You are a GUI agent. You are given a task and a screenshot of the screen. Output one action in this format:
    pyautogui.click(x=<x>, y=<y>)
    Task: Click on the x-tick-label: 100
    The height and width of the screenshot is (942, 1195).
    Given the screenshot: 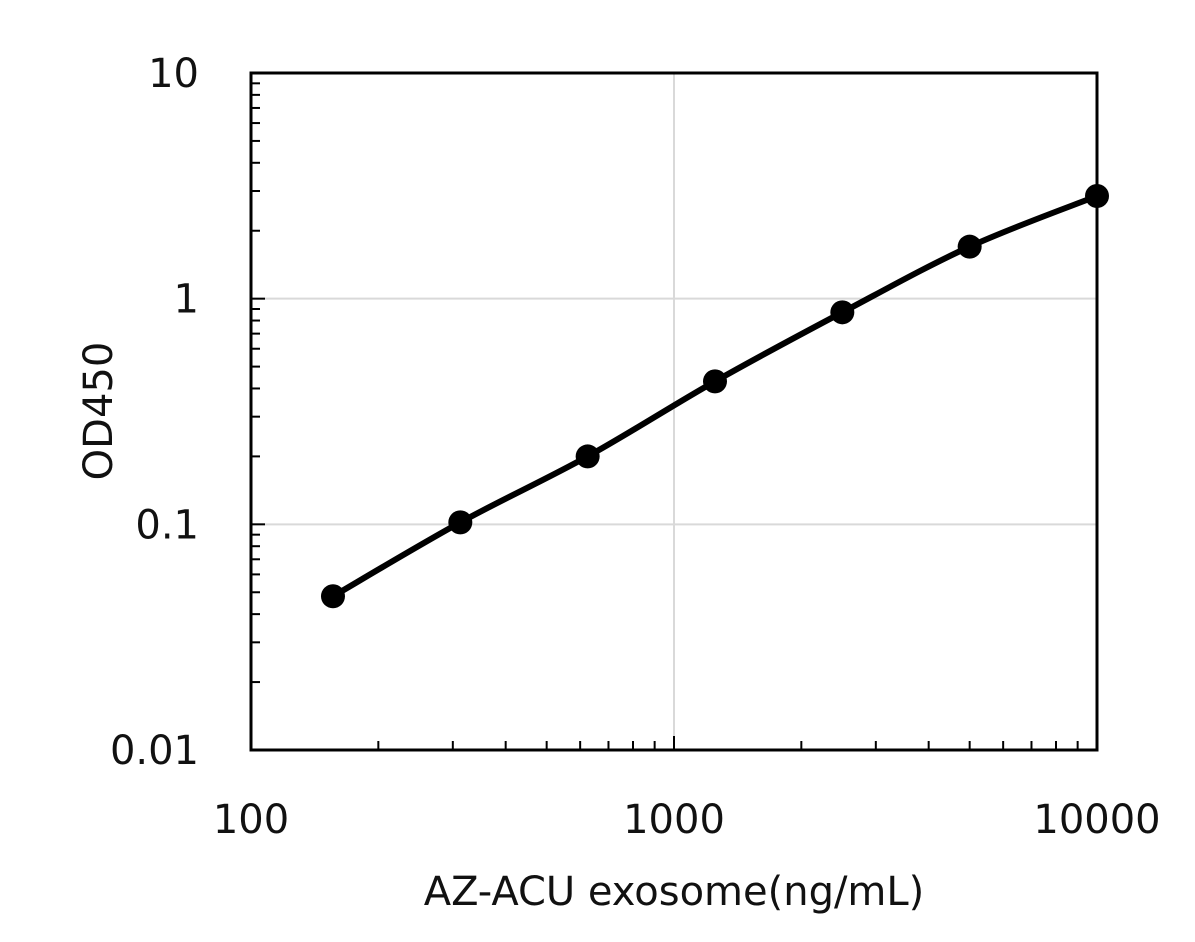 What is the action you would take?
    pyautogui.click(x=251, y=820)
    